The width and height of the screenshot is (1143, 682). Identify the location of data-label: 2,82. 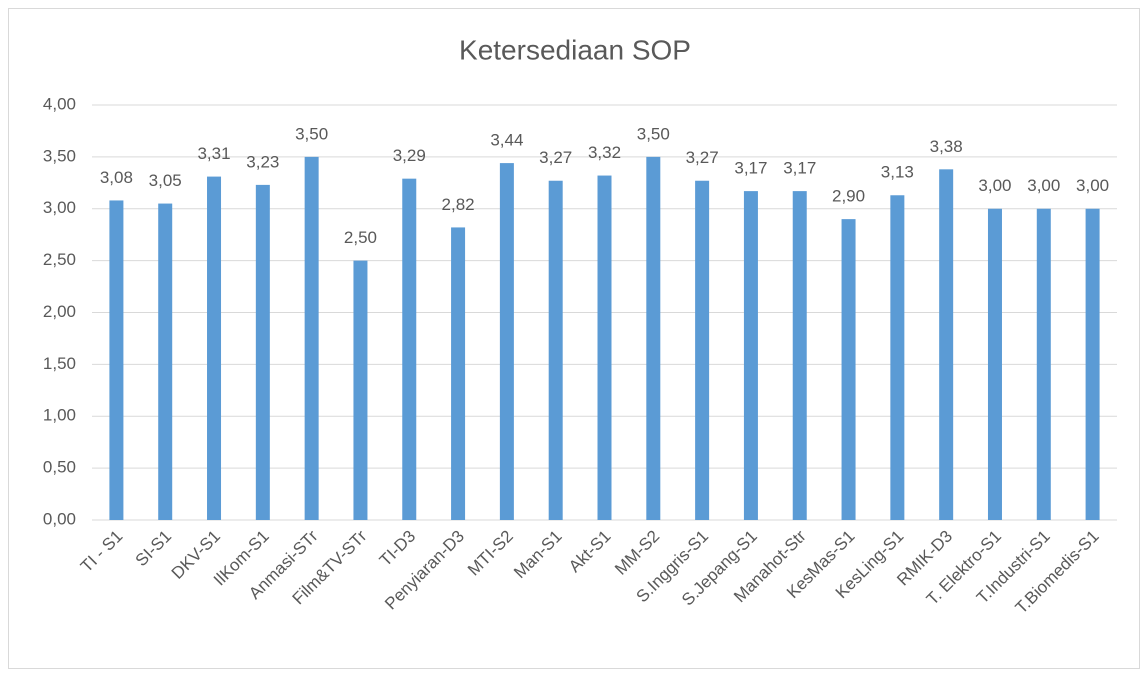
(458, 204).